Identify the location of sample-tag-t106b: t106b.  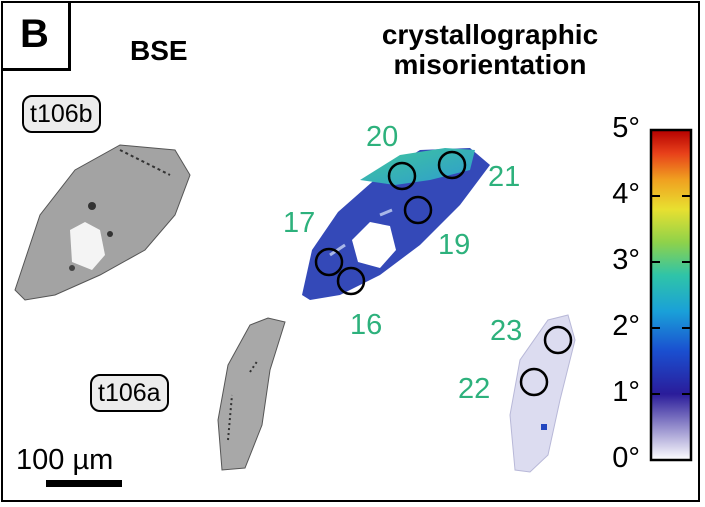
(61, 114).